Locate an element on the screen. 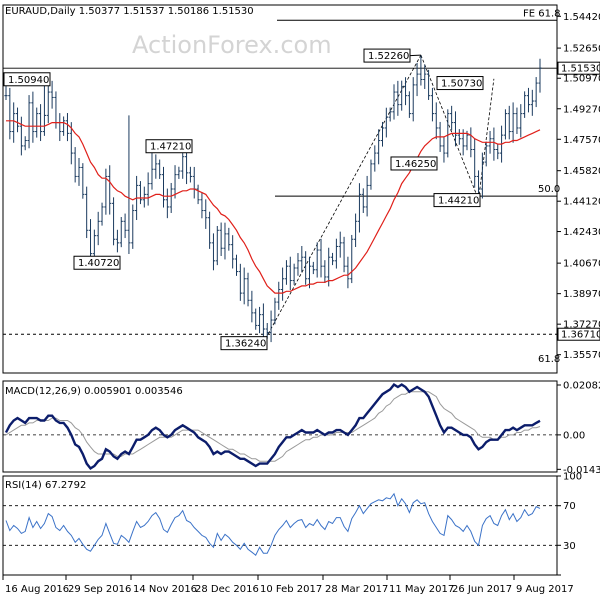 Image resolution: width=600 pixels, height=604 pixels. price-tick-label: 1.37270 is located at coordinates (581, 325).